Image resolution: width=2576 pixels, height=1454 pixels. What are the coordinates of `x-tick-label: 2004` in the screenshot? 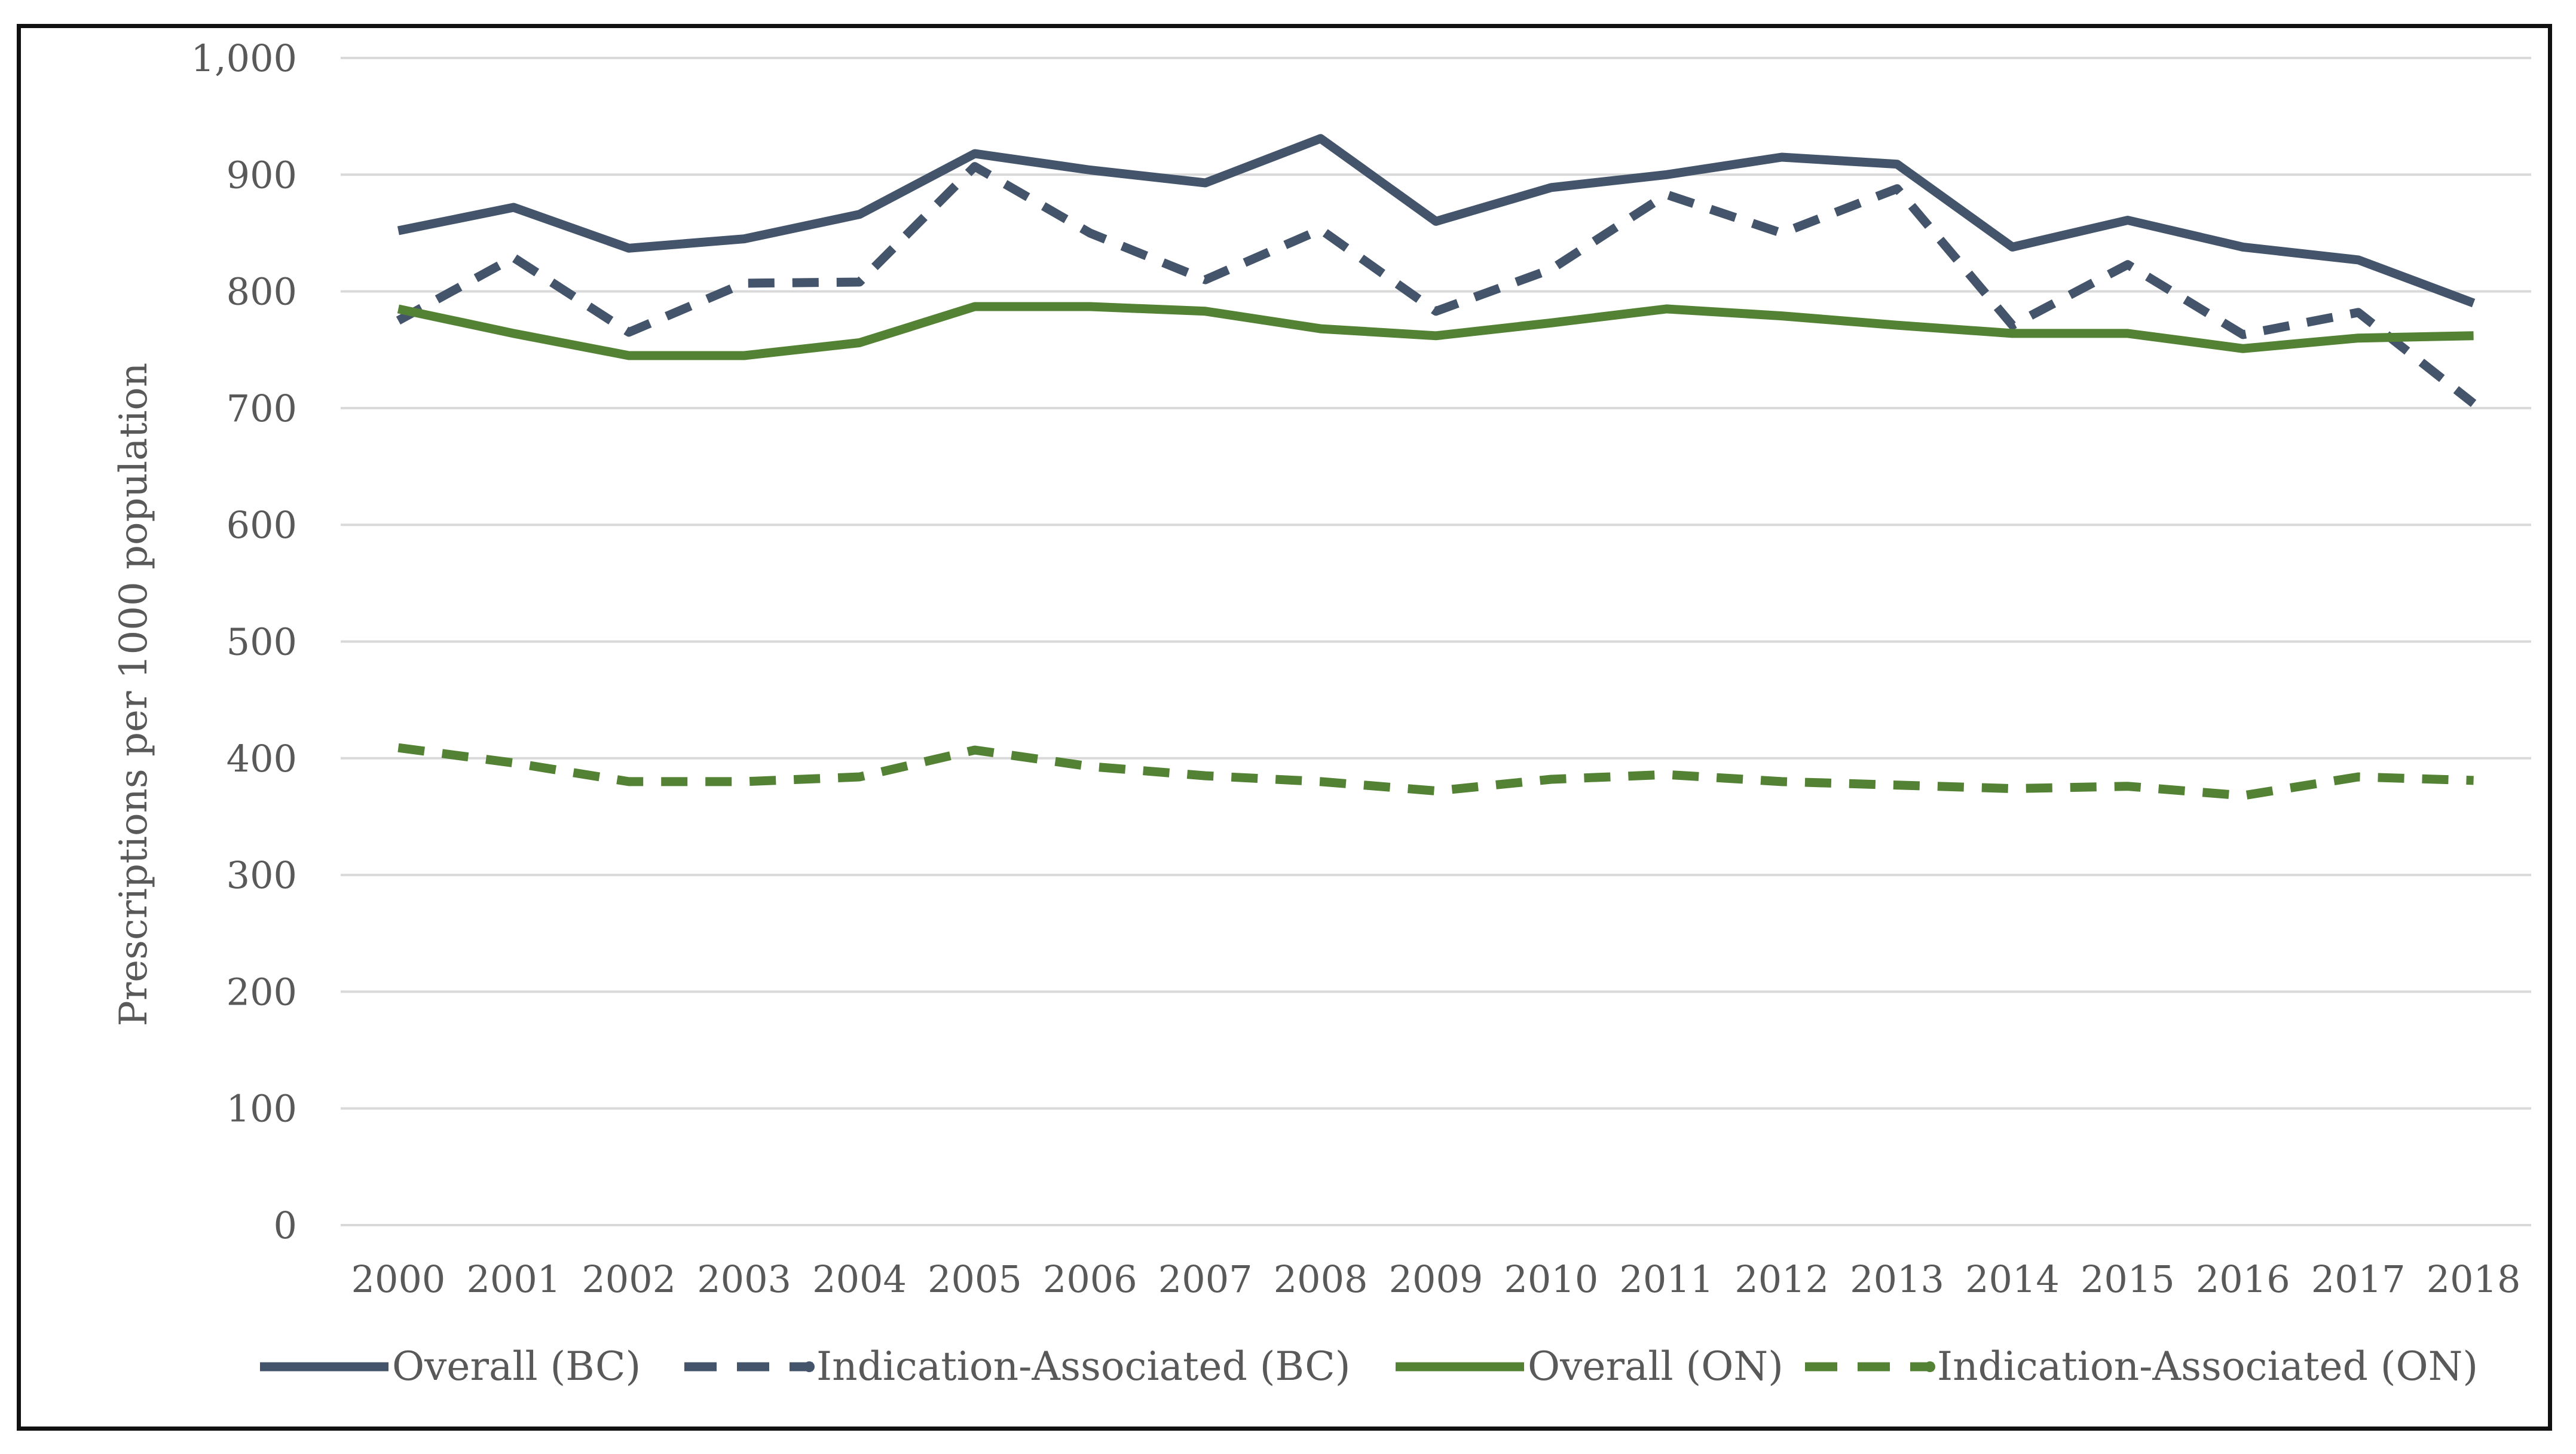 It's located at (859, 1279).